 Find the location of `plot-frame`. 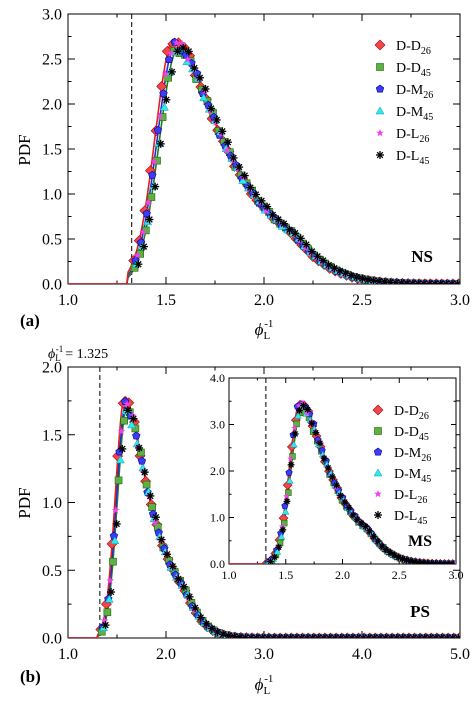

plot-frame is located at coordinates (342, 471).